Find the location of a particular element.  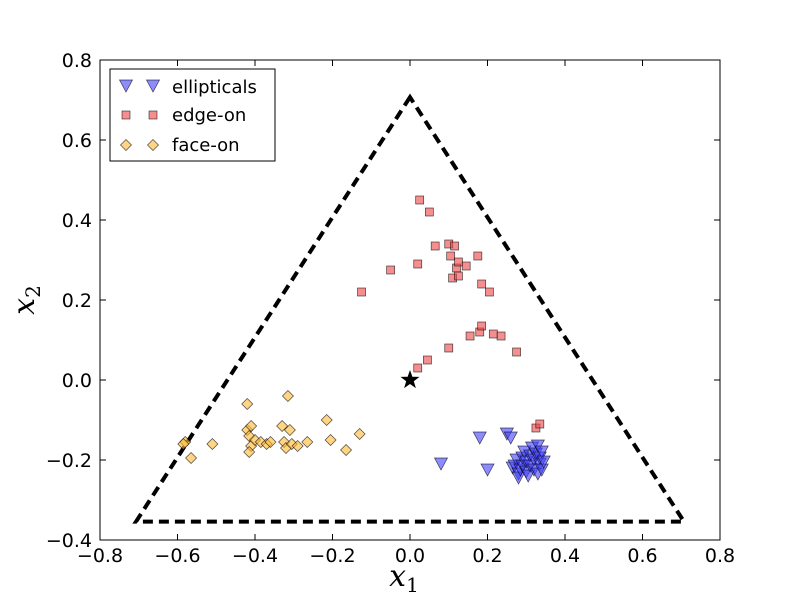

x-tick-label: 0.4 is located at coordinates (565, 556).